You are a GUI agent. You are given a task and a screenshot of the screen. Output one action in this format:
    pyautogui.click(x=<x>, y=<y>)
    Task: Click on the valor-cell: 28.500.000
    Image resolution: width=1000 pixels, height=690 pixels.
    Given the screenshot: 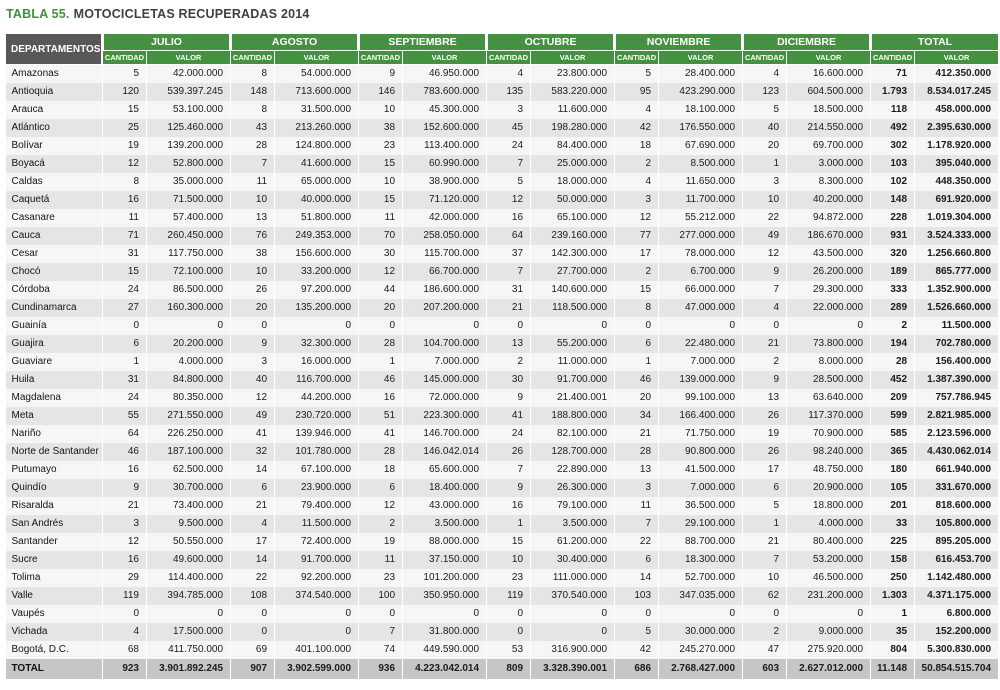 What is the action you would take?
    pyautogui.click(x=829, y=379)
    